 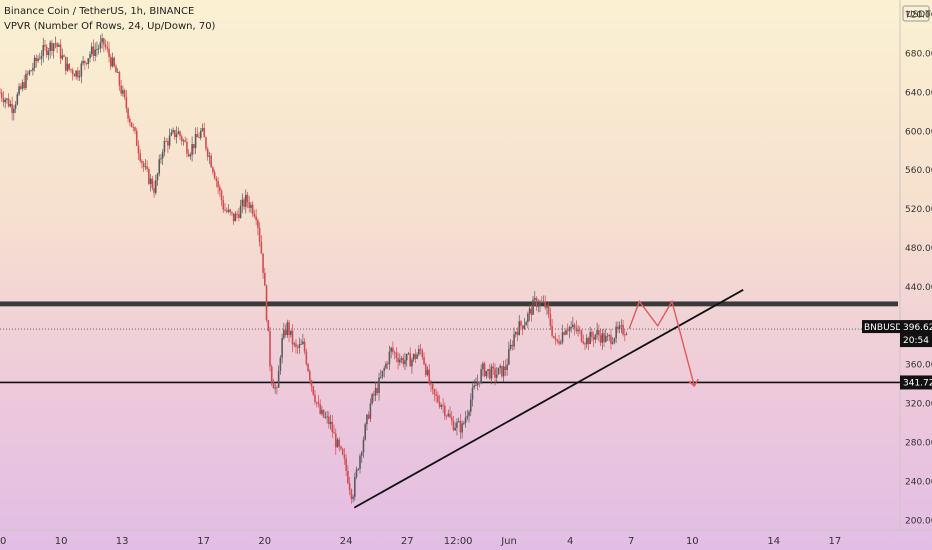 What do you see at coordinates (918, 366) in the screenshot?
I see `y-tick-label: 360.00` at bounding box center [918, 366].